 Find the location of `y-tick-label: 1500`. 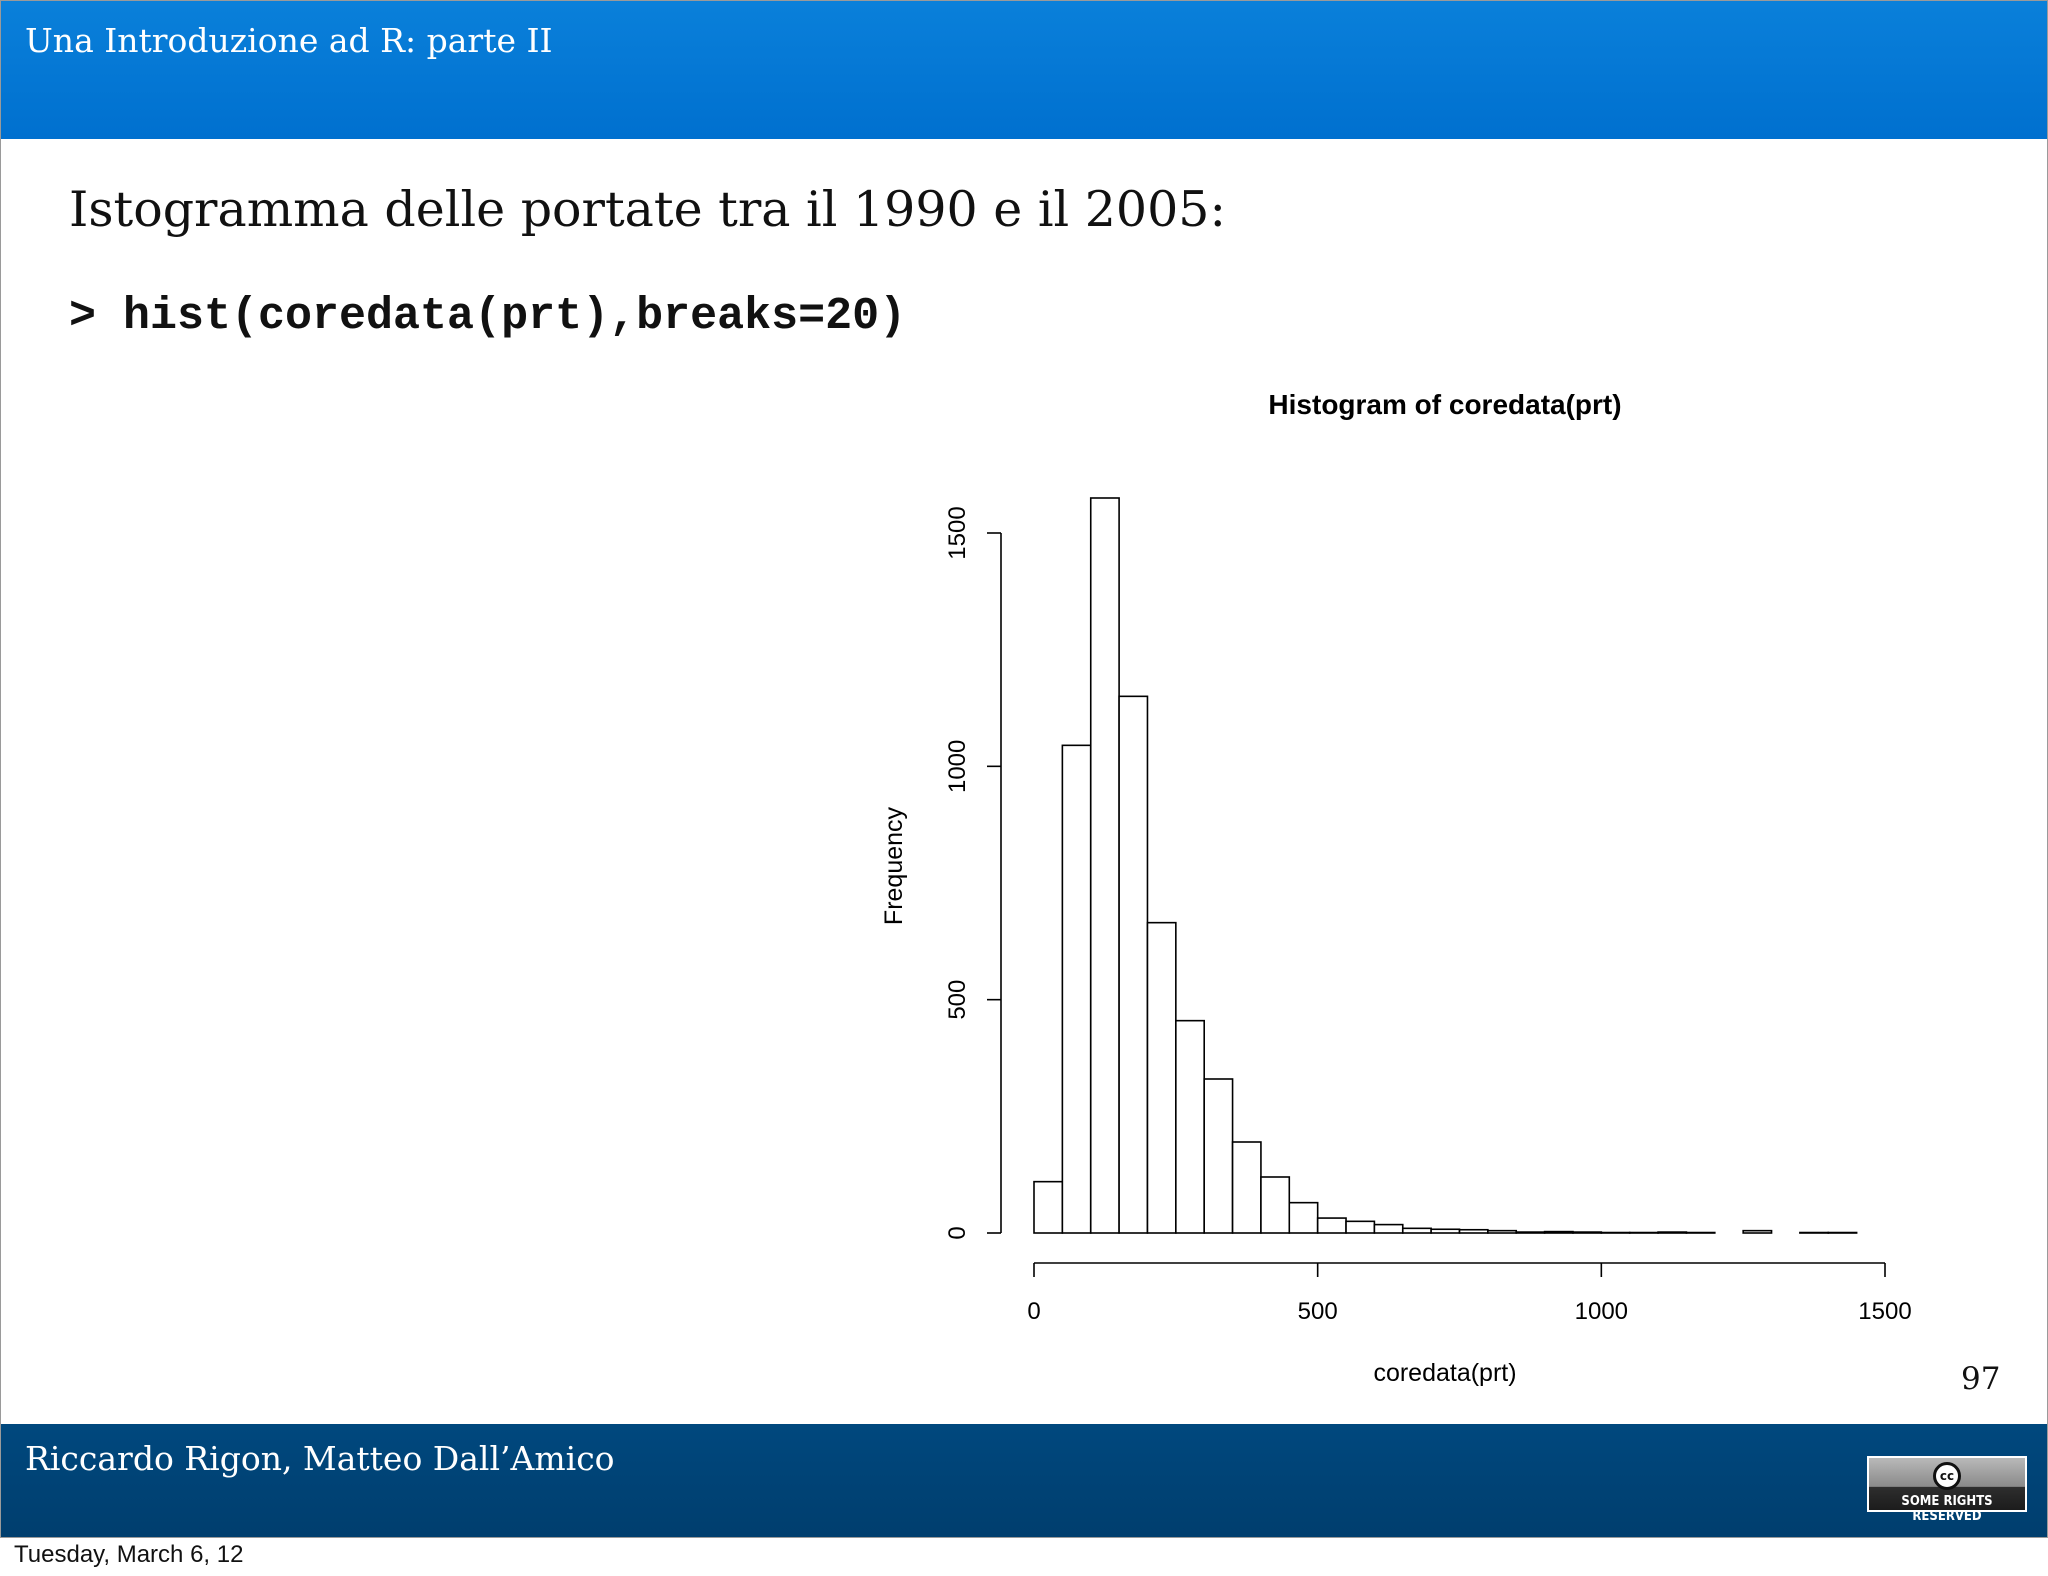

y-tick-label: 1500 is located at coordinates (957, 532).